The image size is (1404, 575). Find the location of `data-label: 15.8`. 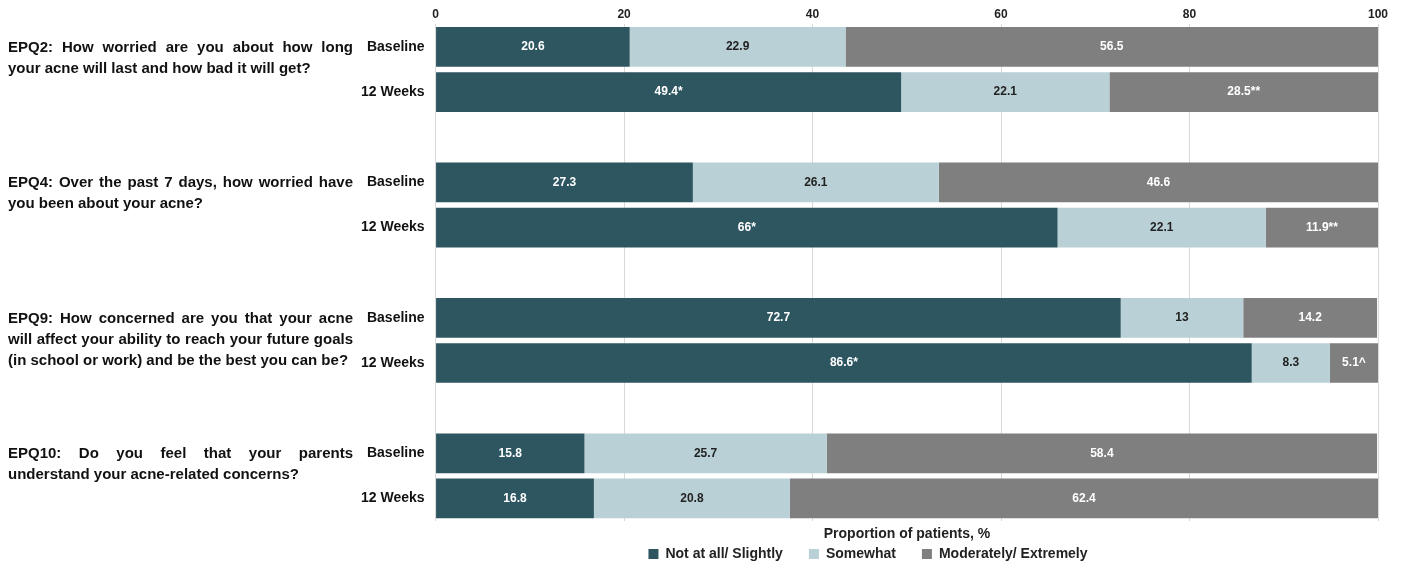

data-label: 15.8 is located at coordinates (510, 452).